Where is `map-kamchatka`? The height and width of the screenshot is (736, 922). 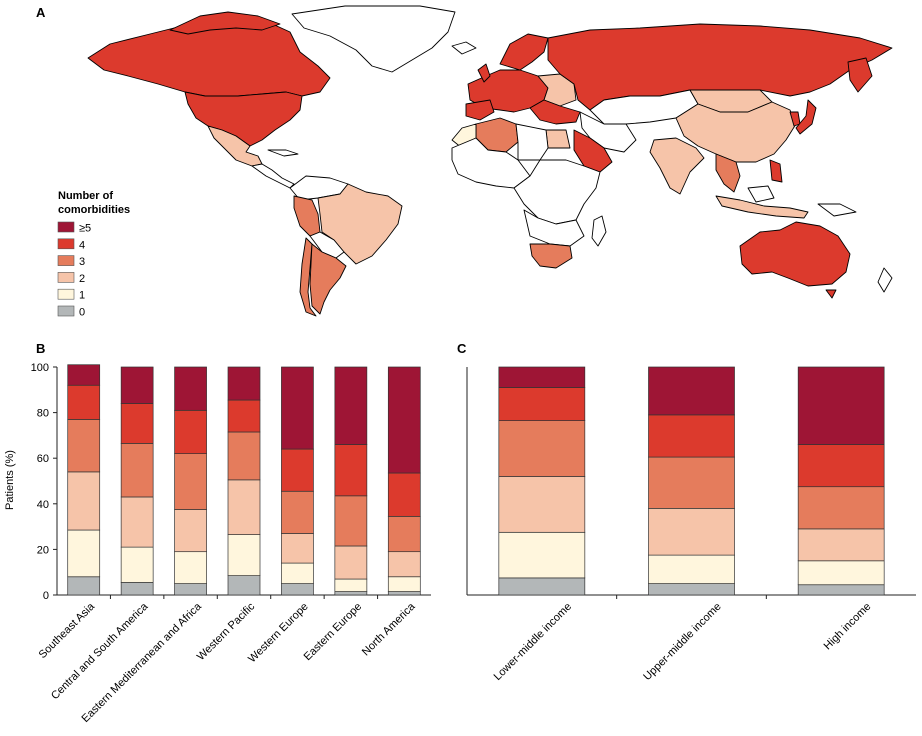 map-kamchatka is located at coordinates (860, 75).